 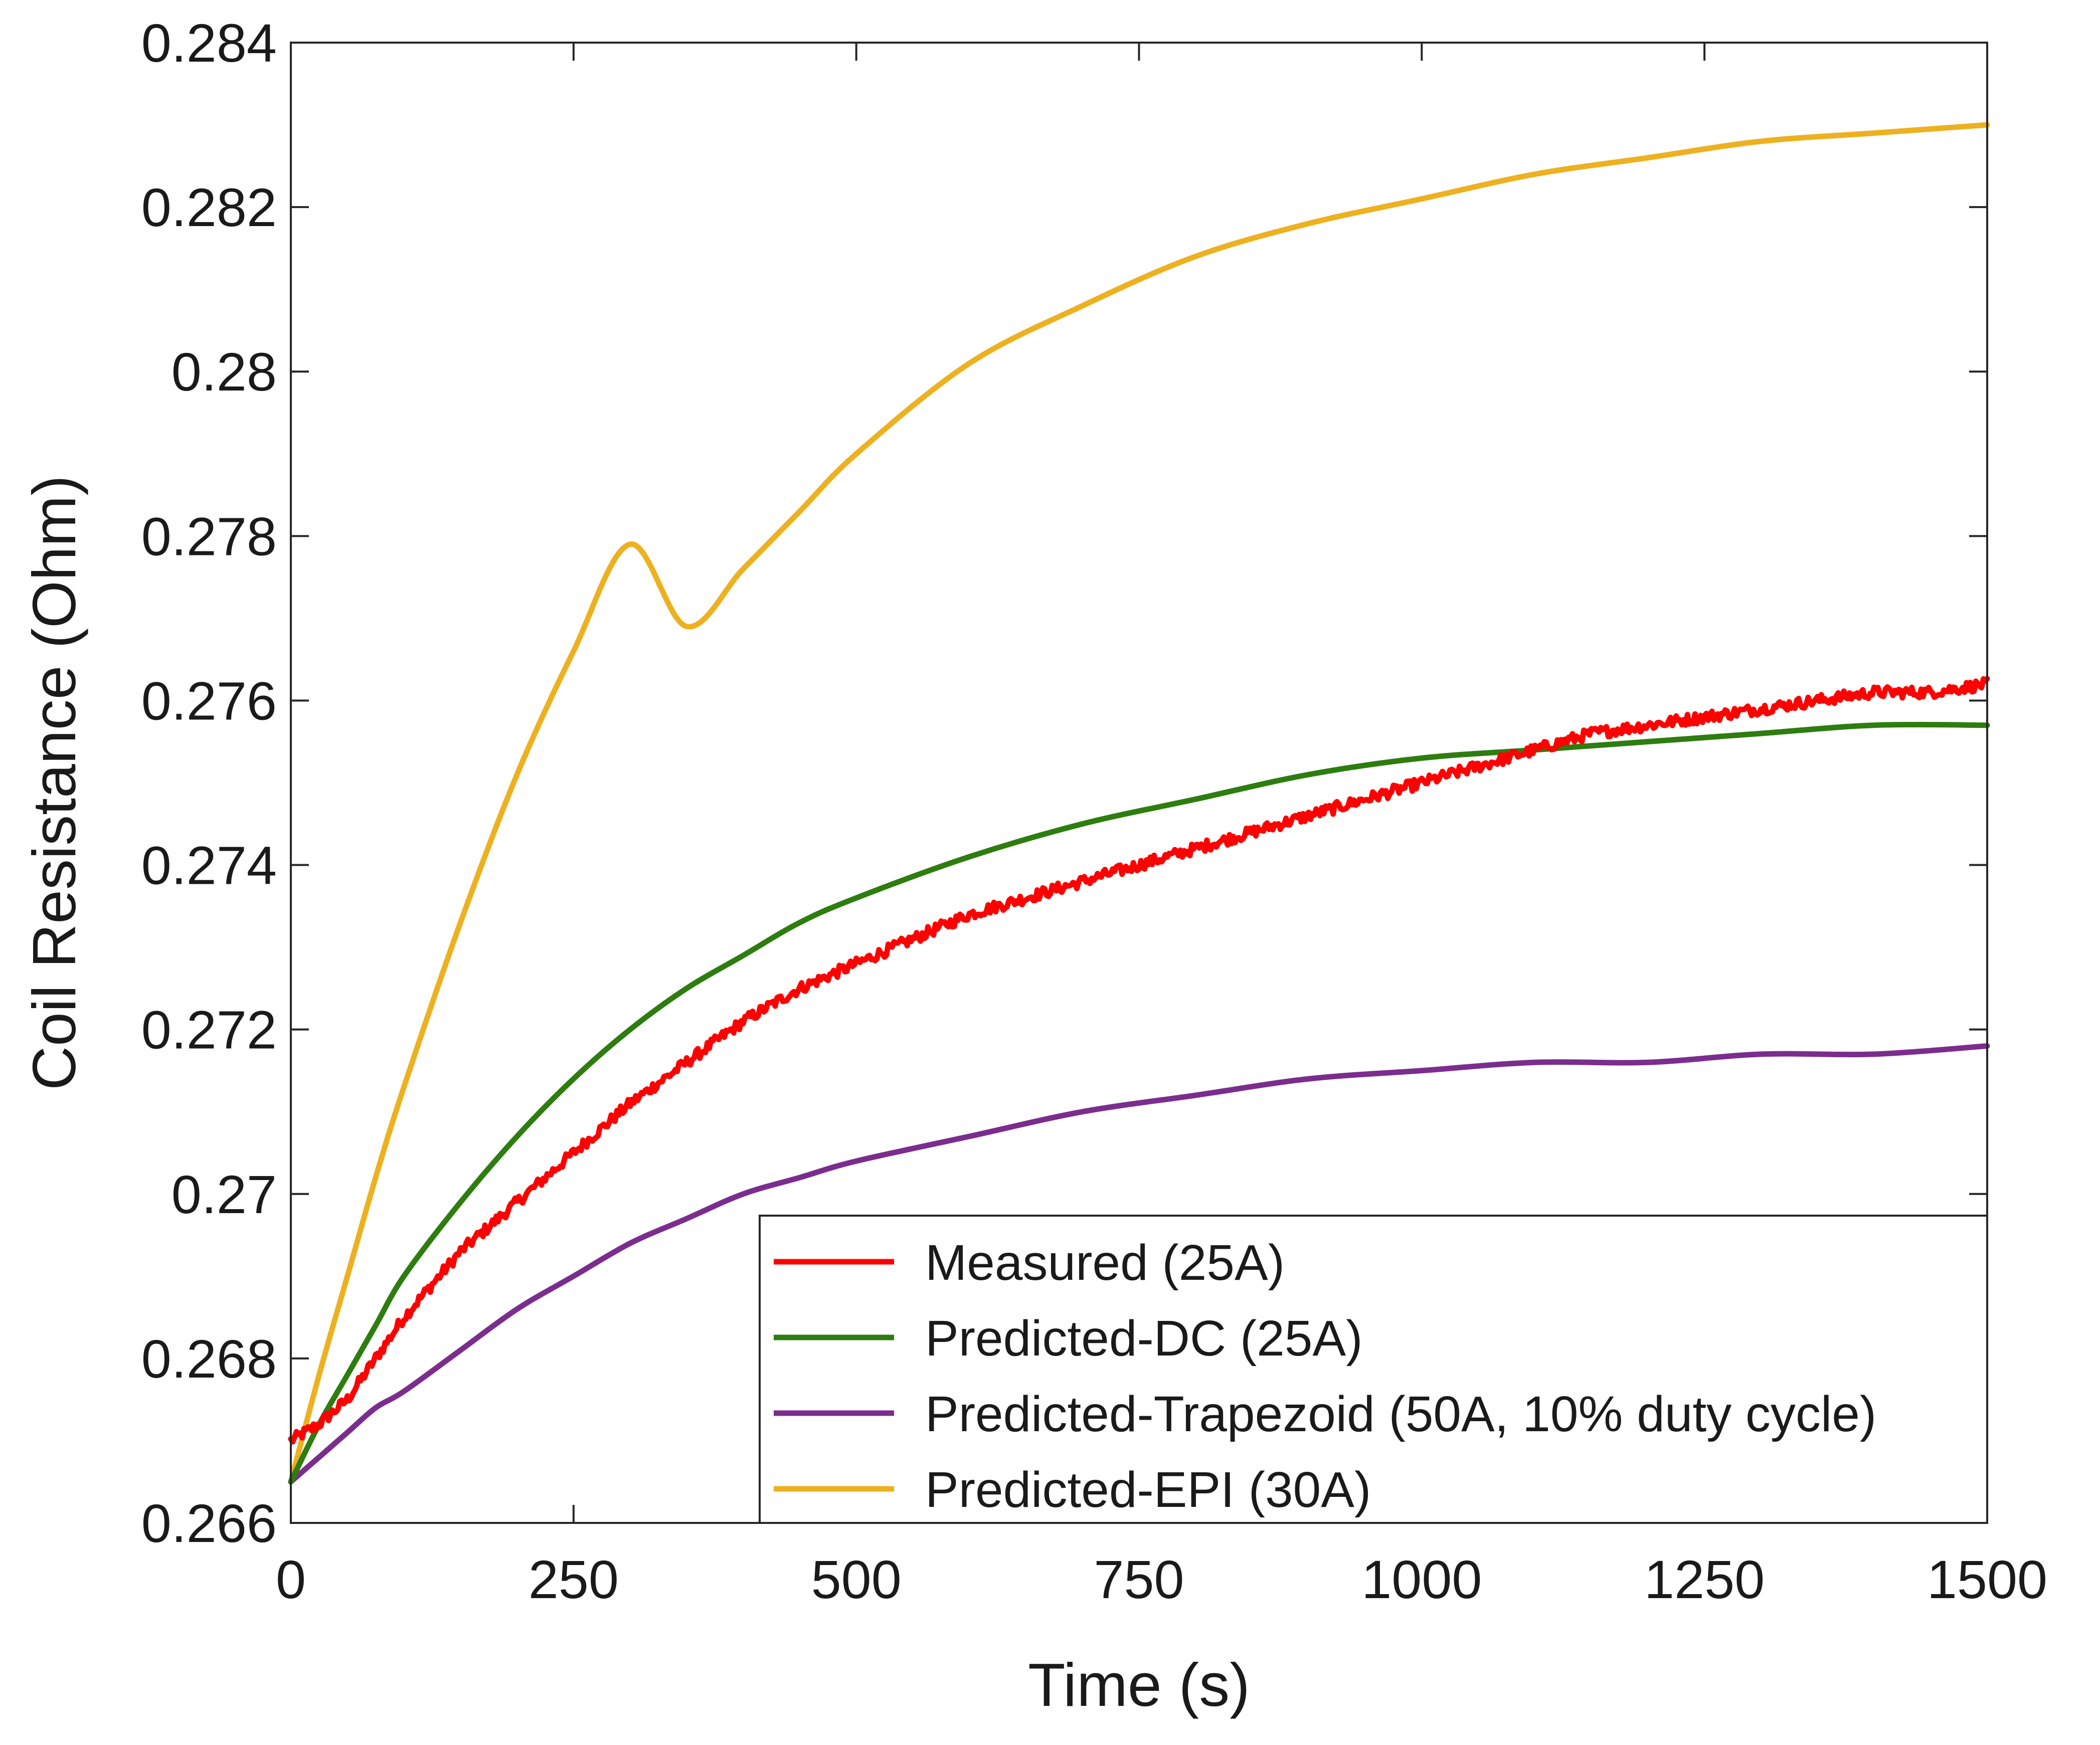 What do you see at coordinates (291, 1580) in the screenshot?
I see `x-tick-label: 0` at bounding box center [291, 1580].